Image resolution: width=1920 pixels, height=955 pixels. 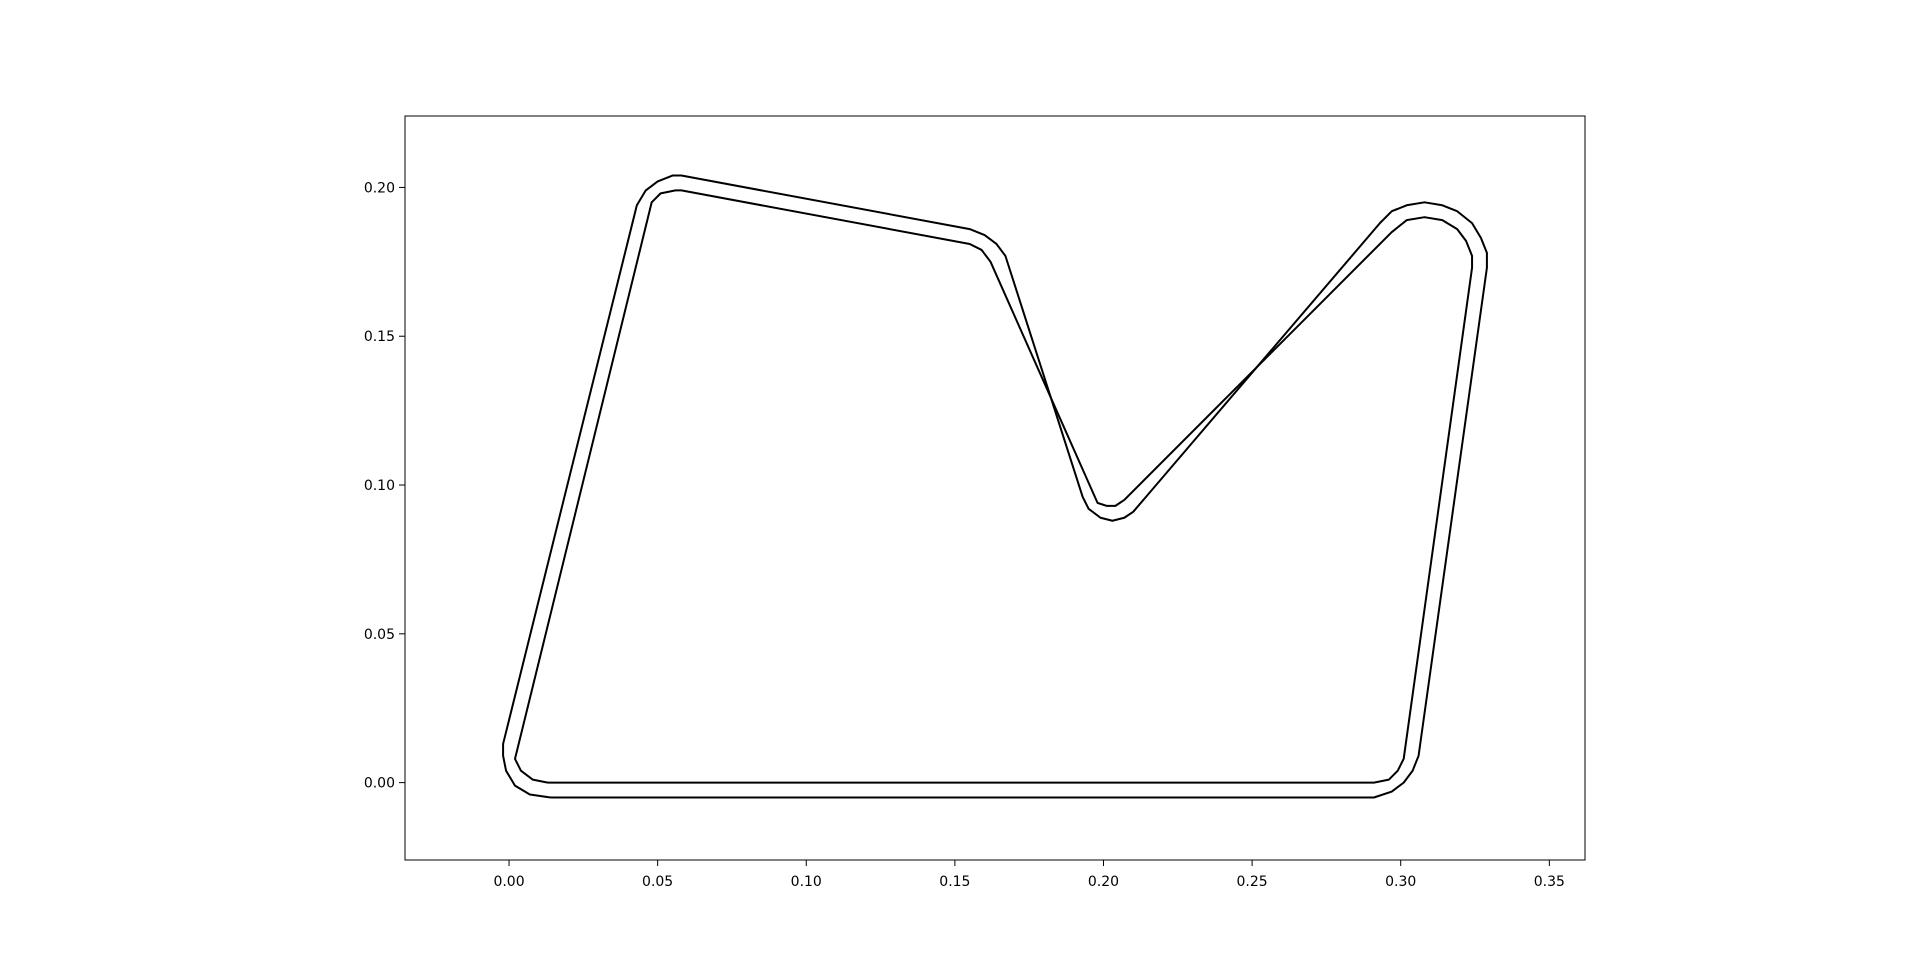 What do you see at coordinates (1103, 882) in the screenshot?
I see `x-tick-label: 0.20` at bounding box center [1103, 882].